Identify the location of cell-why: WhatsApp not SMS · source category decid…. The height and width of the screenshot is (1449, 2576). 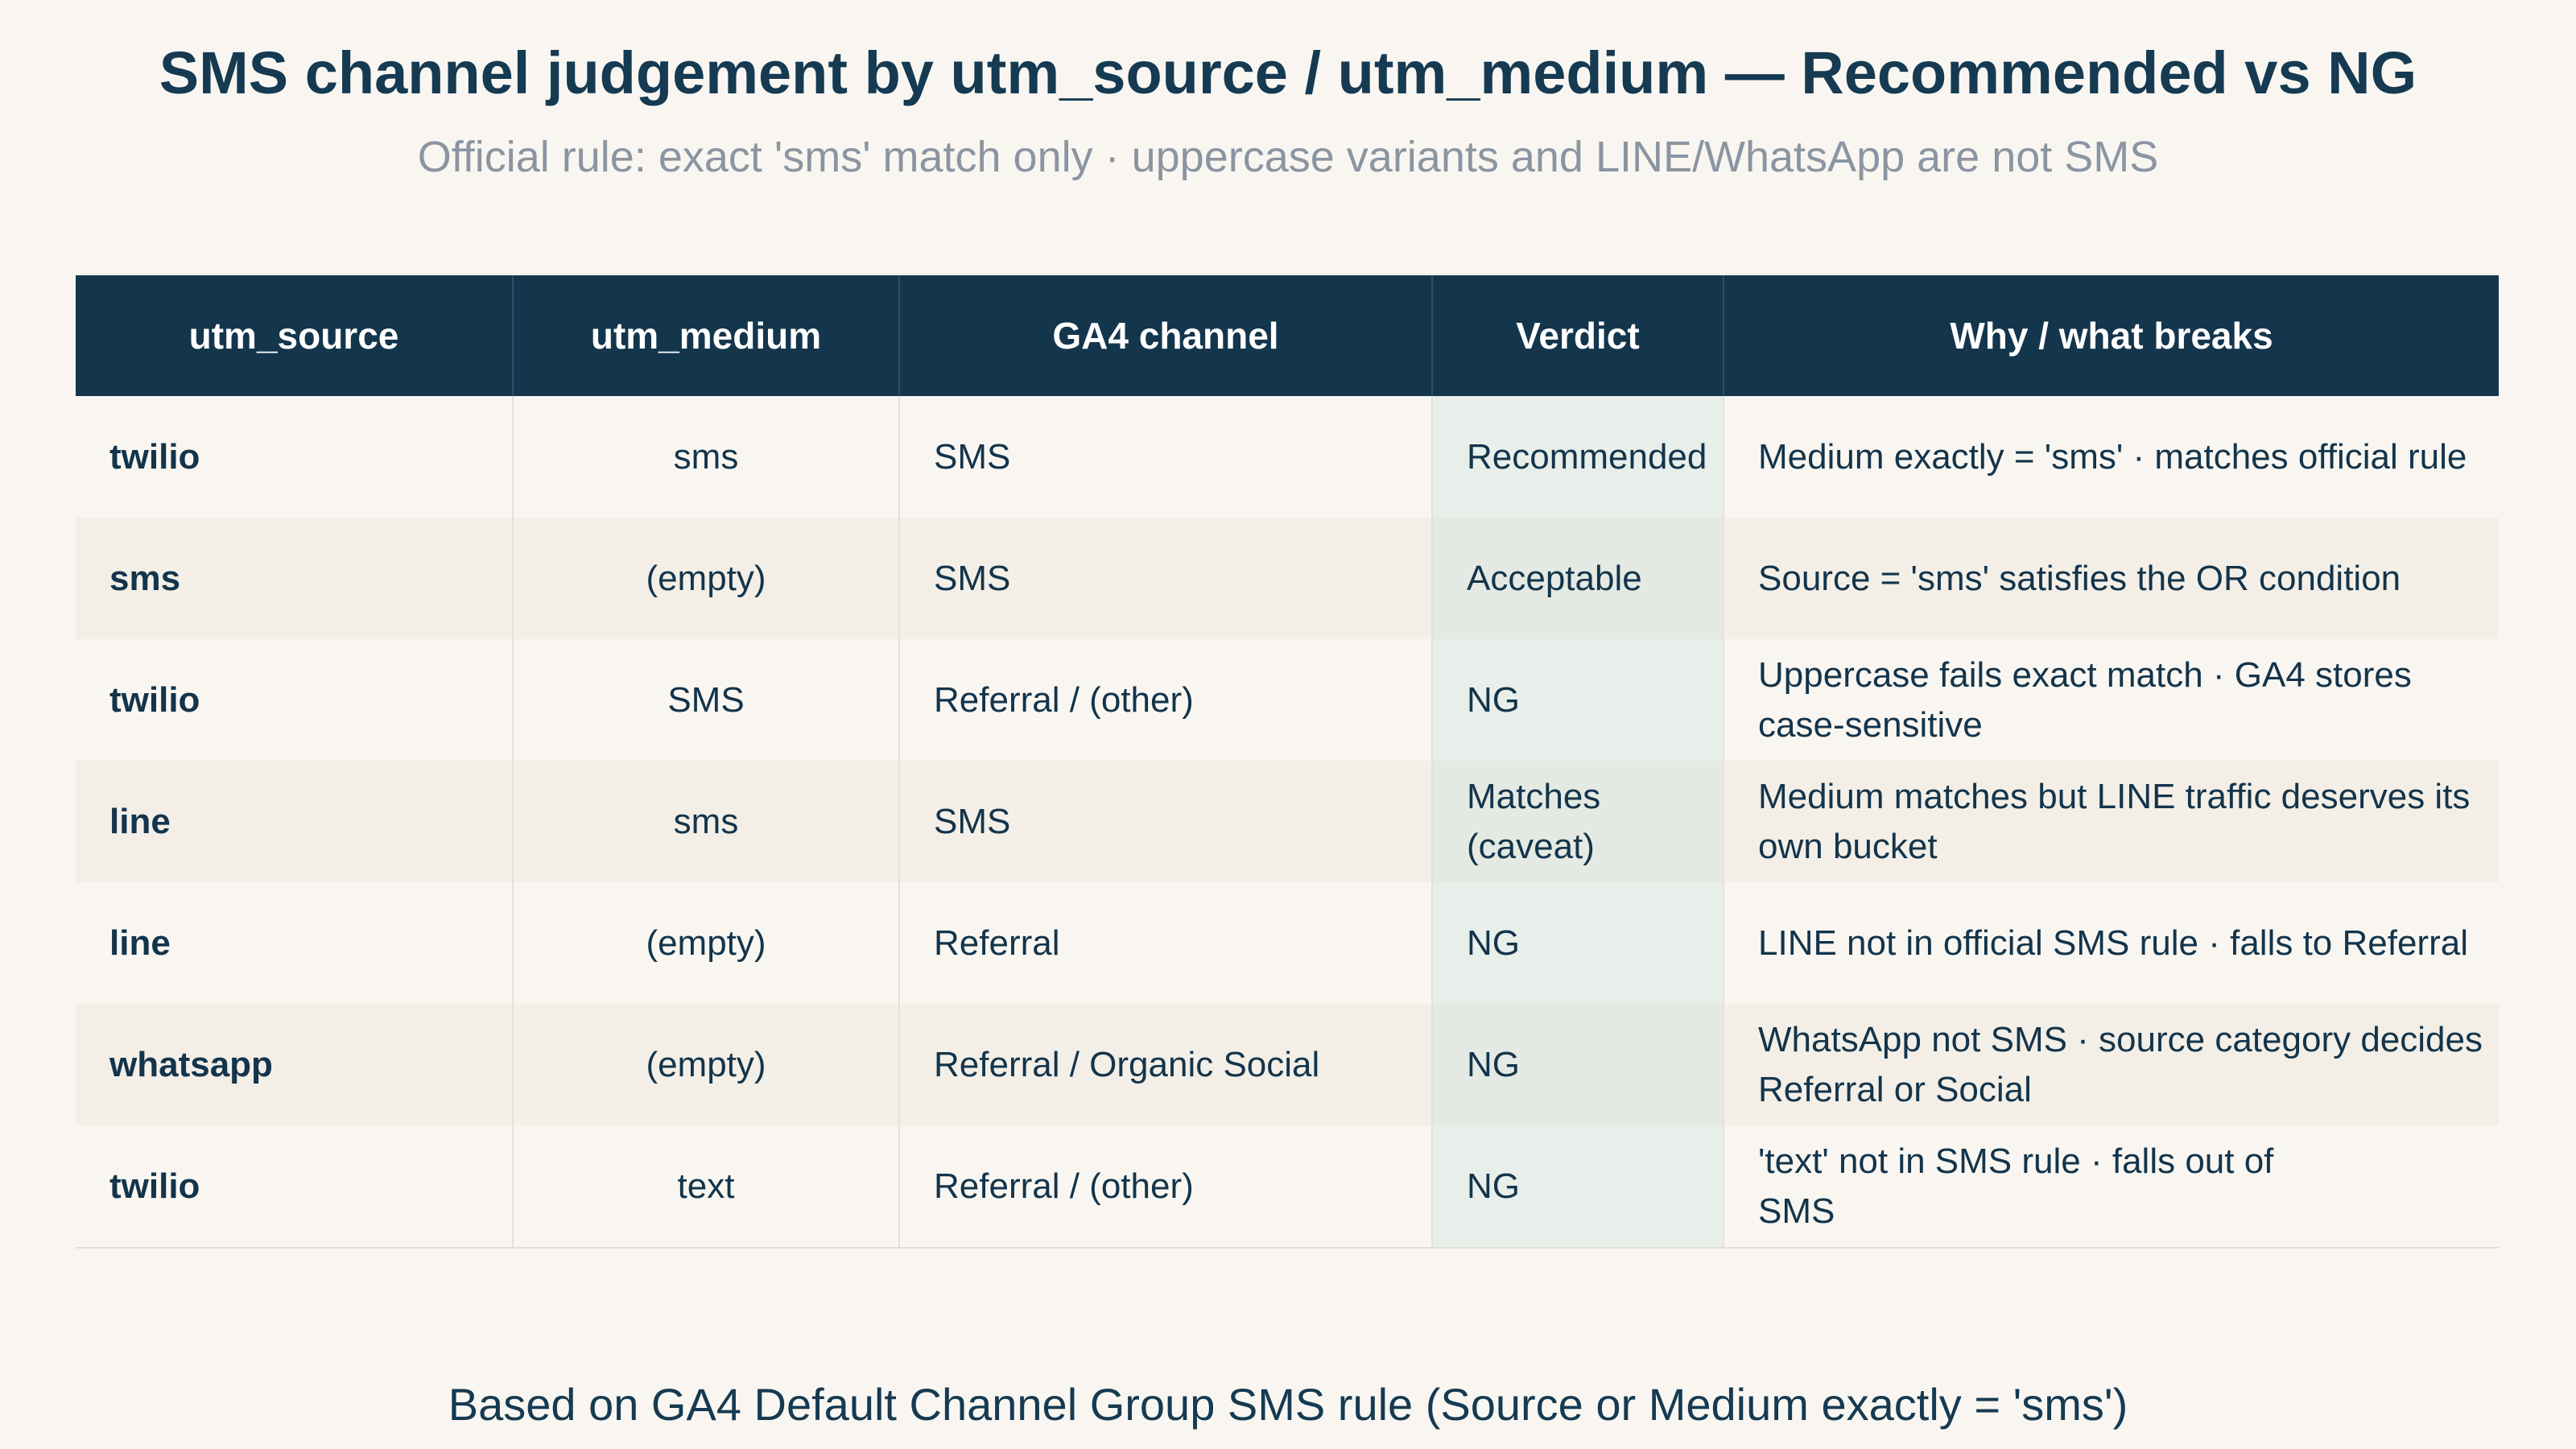
(2111, 1064).